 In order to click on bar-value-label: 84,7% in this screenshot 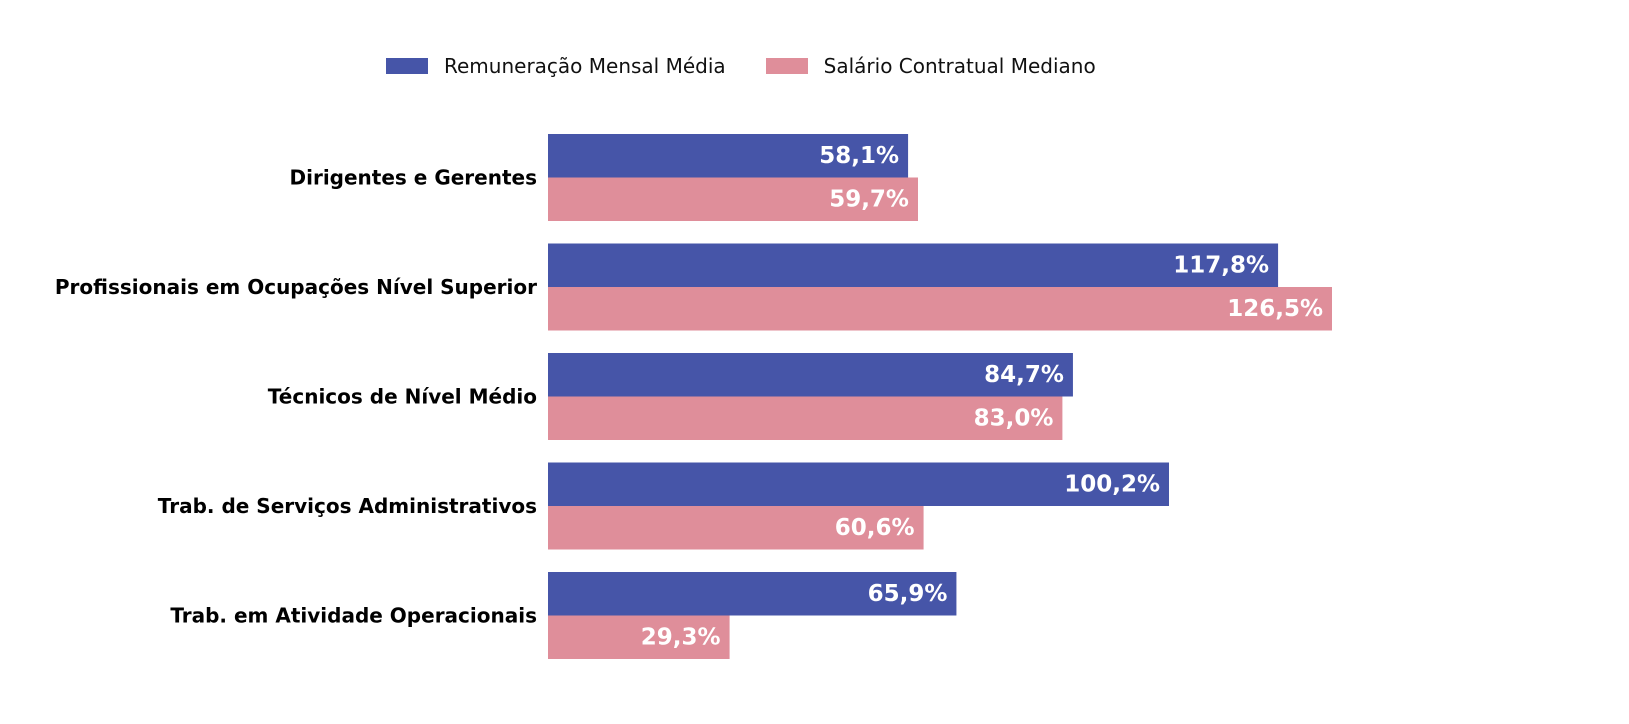, I will do `click(1024, 375)`.